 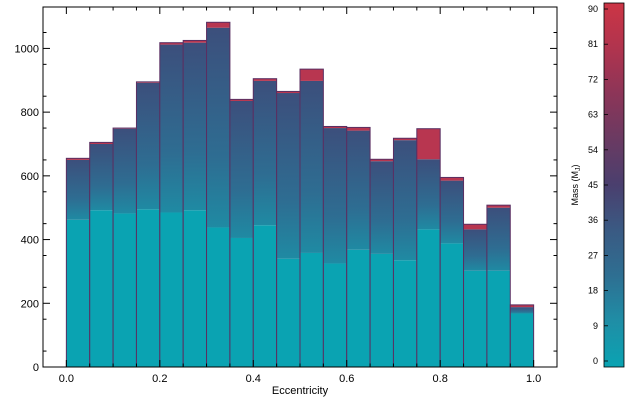 What do you see at coordinates (593, 220) in the screenshot?
I see `colorbar-tick-label: 36` at bounding box center [593, 220].